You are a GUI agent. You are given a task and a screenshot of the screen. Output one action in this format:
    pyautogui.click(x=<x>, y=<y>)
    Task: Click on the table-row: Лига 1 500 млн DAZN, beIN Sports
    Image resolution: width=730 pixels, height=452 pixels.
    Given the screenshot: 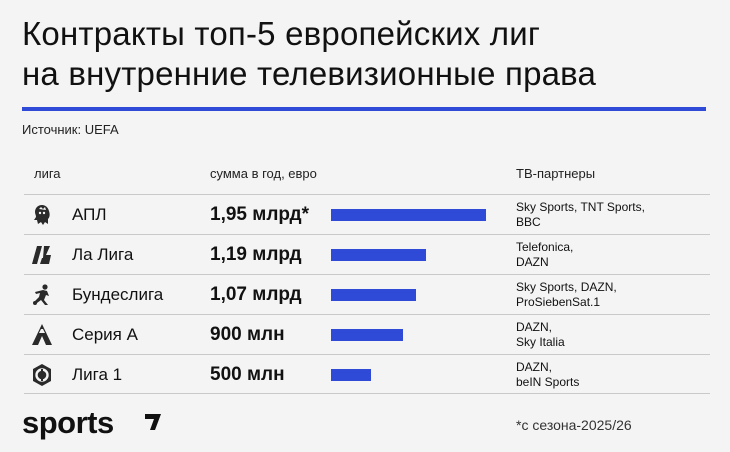 What is the action you would take?
    pyautogui.click(x=367, y=374)
    